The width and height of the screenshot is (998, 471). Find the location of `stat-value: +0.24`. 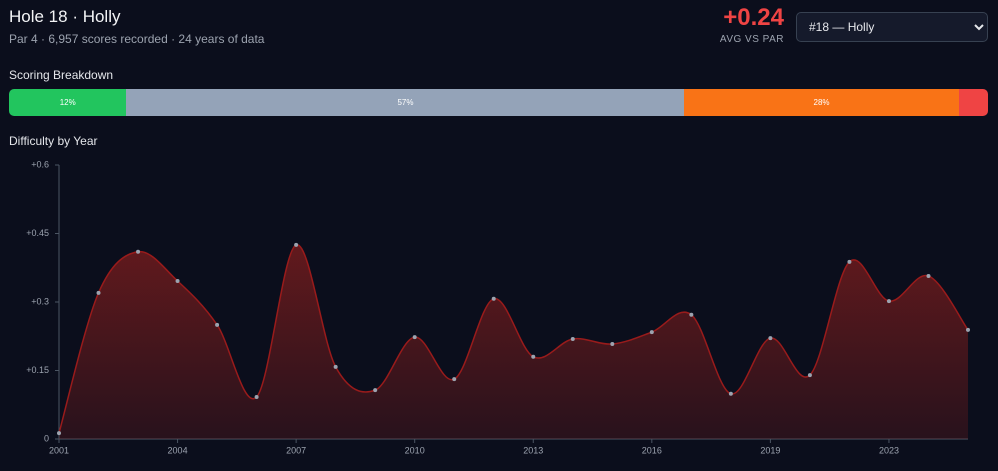

stat-value: +0.24 is located at coordinates (753, 17).